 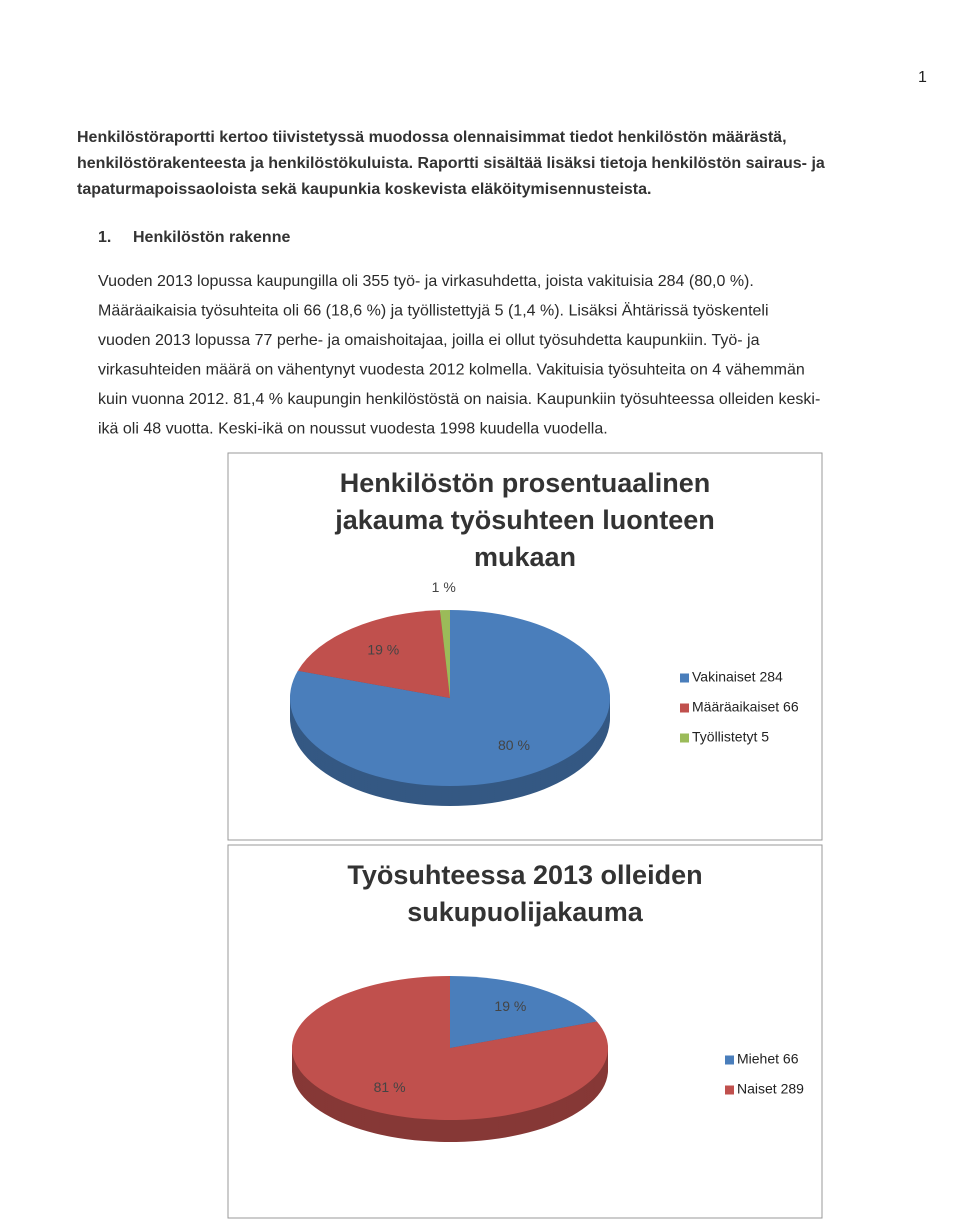 What do you see at coordinates (514, 745) in the screenshot?
I see `value-label: 80 %` at bounding box center [514, 745].